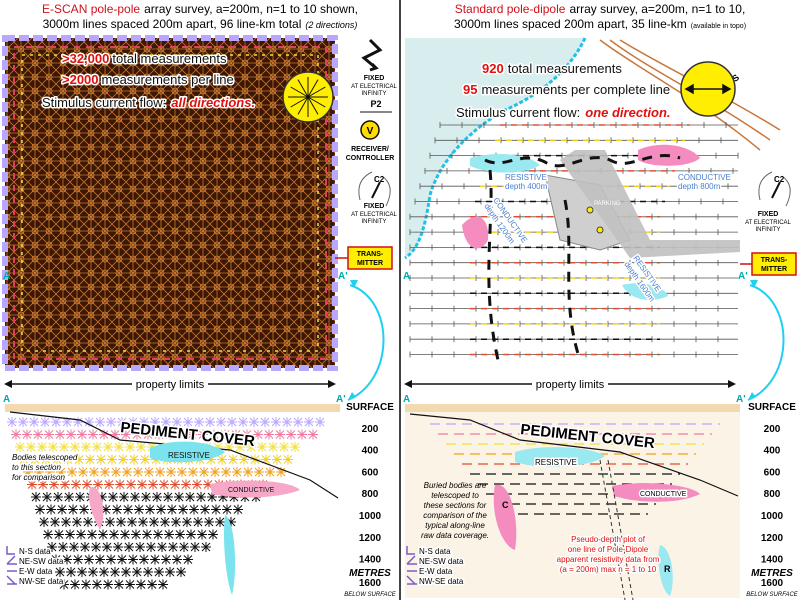 This screenshot has height=600, width=800. Describe the element at coordinates (144, 58) in the screenshot. I see `stat-line: >32,000 total measurements` at that location.